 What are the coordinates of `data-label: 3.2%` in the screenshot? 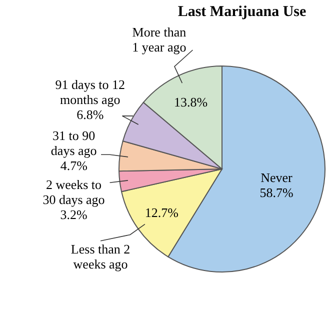 It's located at (74, 214).